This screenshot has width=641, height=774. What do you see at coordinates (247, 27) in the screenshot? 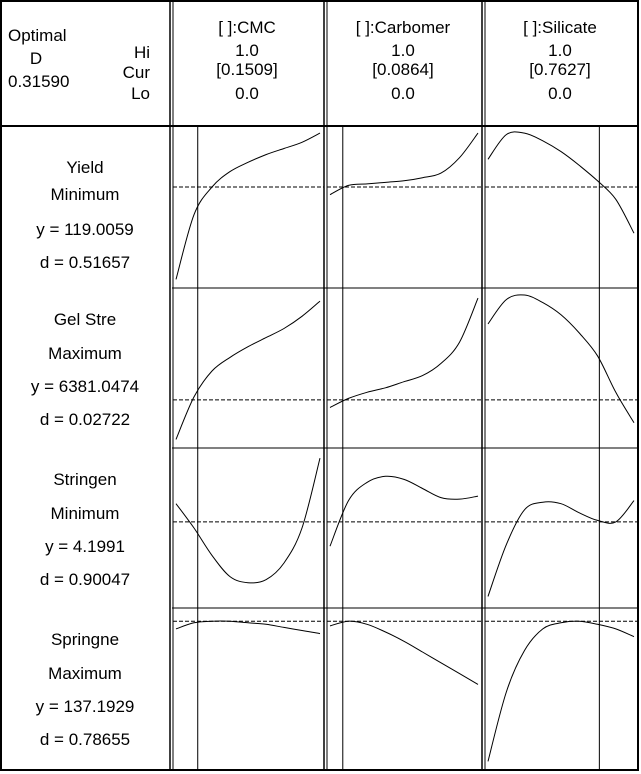
I see `factor-name: [ ]:CMC` at bounding box center [247, 27].